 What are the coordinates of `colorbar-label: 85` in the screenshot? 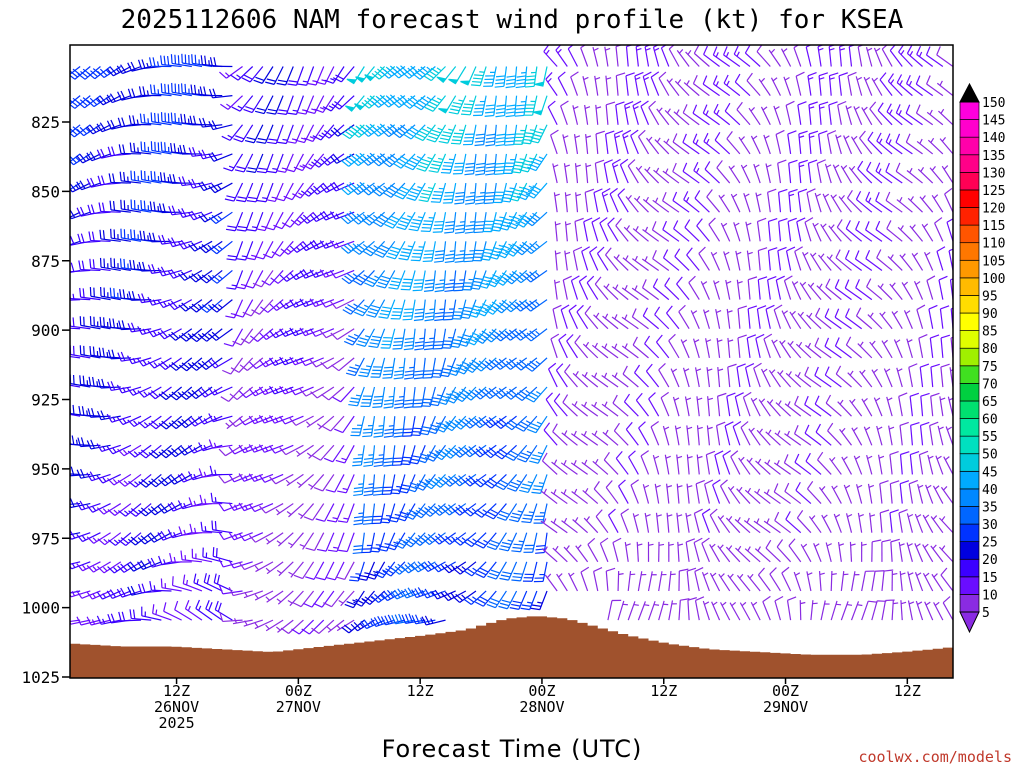 It's located at (990, 332).